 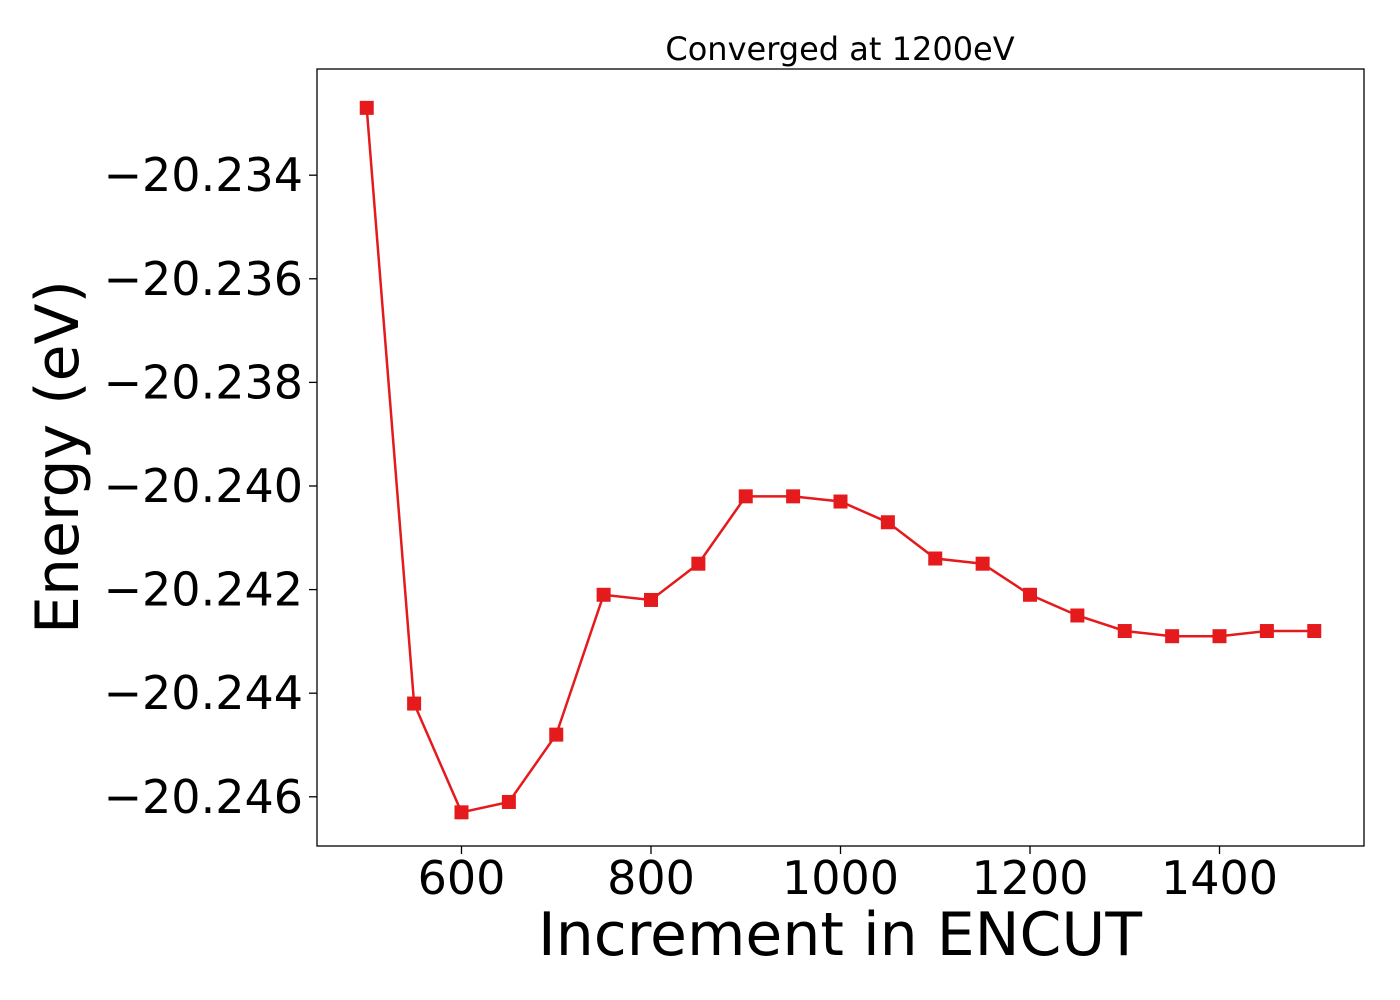 I want to click on y-tick-label: −20.238, so click(x=204, y=382).